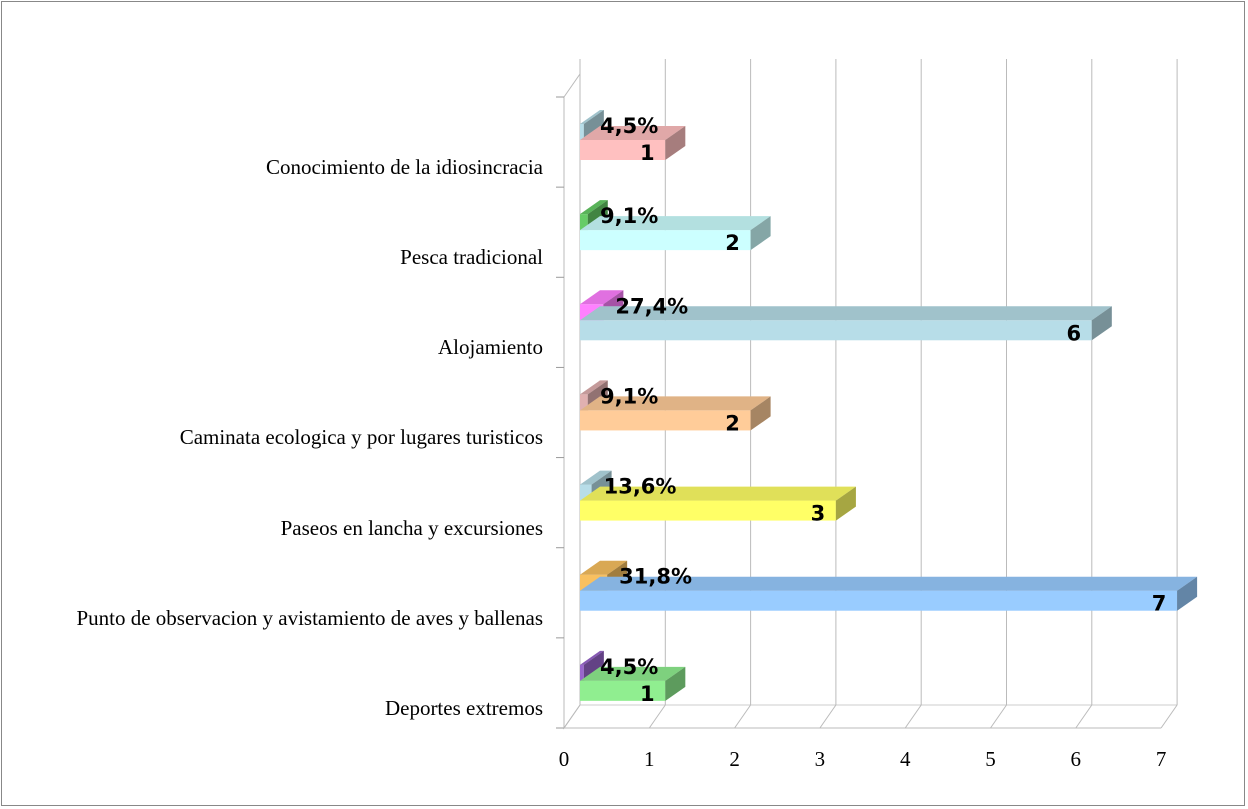  Describe the element at coordinates (818, 514) in the screenshot. I see `value-label: 3` at that location.